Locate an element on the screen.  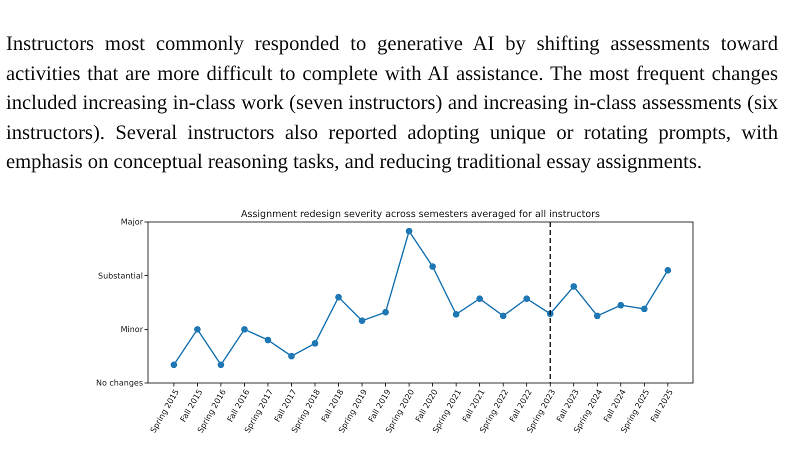
chart-title: Assignment redesign severity across semesters averaged for all instructors is located at coordinates (420, 214).